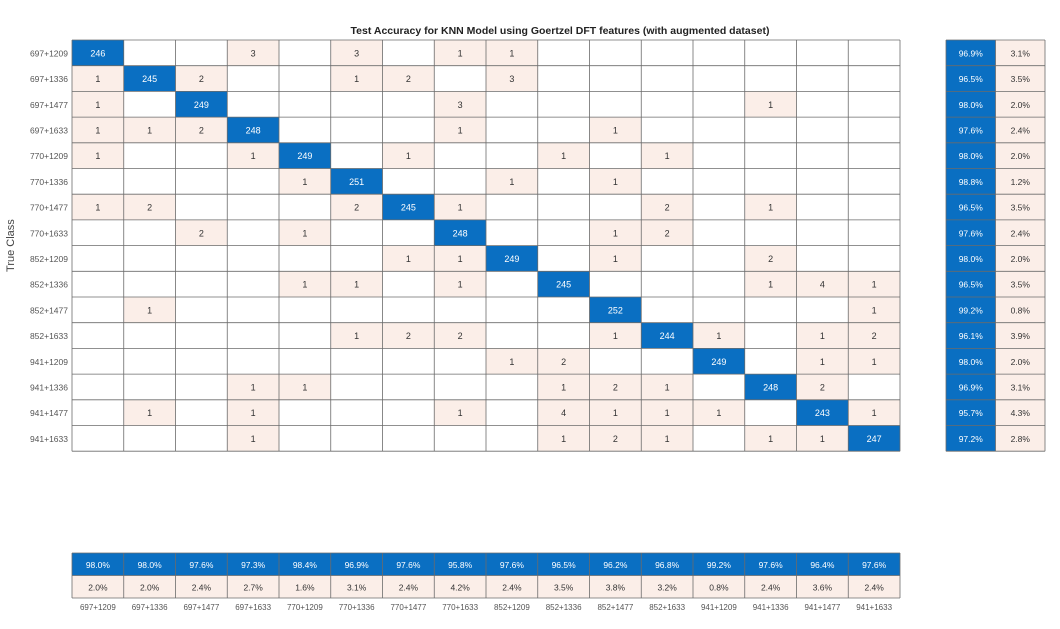 This screenshot has height=629, width=1060. Describe the element at coordinates (149, 79) in the screenshot. I see `cell-value: 245` at that location.